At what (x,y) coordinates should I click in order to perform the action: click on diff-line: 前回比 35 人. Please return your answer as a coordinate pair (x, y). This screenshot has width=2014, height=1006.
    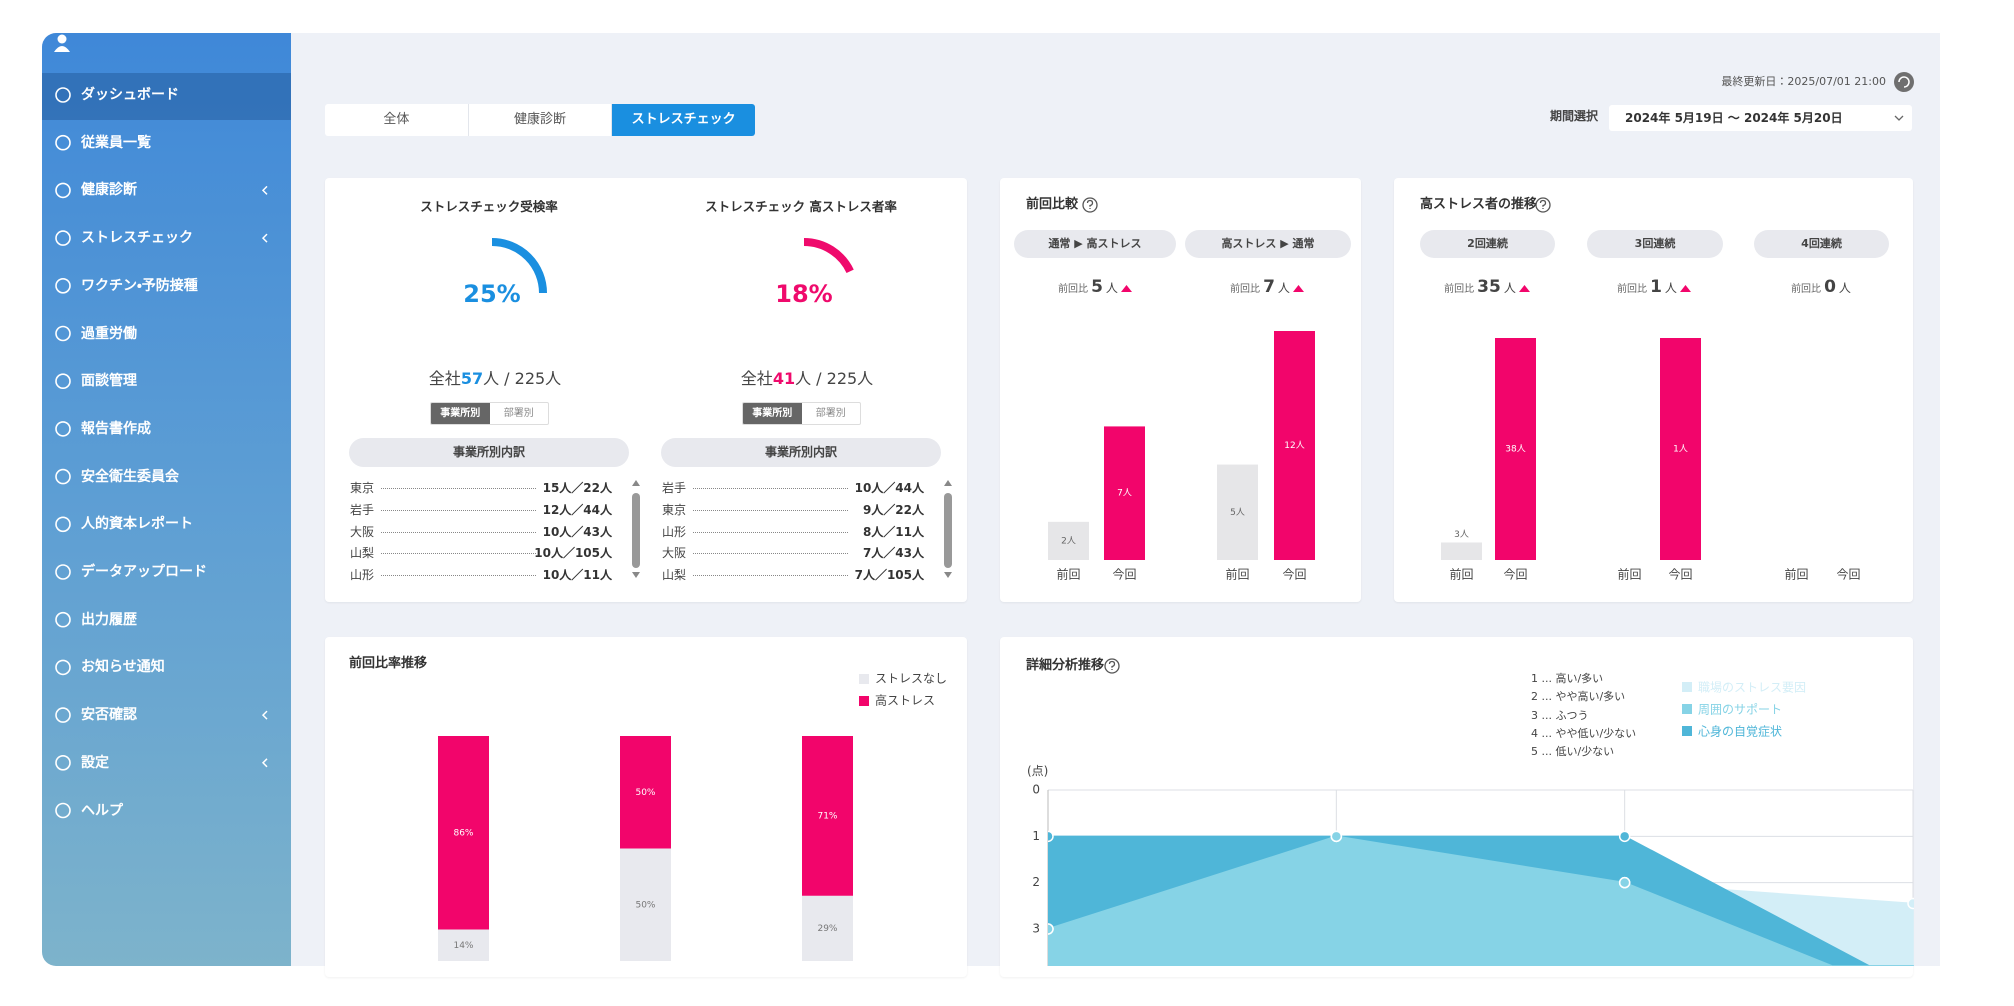
    Looking at the image, I should click on (1487, 289).